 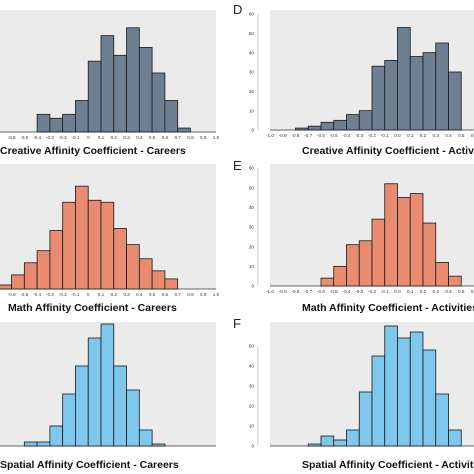 What do you see at coordinates (92, 308) in the screenshot?
I see `x-axis-title: Math Affinity Coefficient - Careers` at bounding box center [92, 308].